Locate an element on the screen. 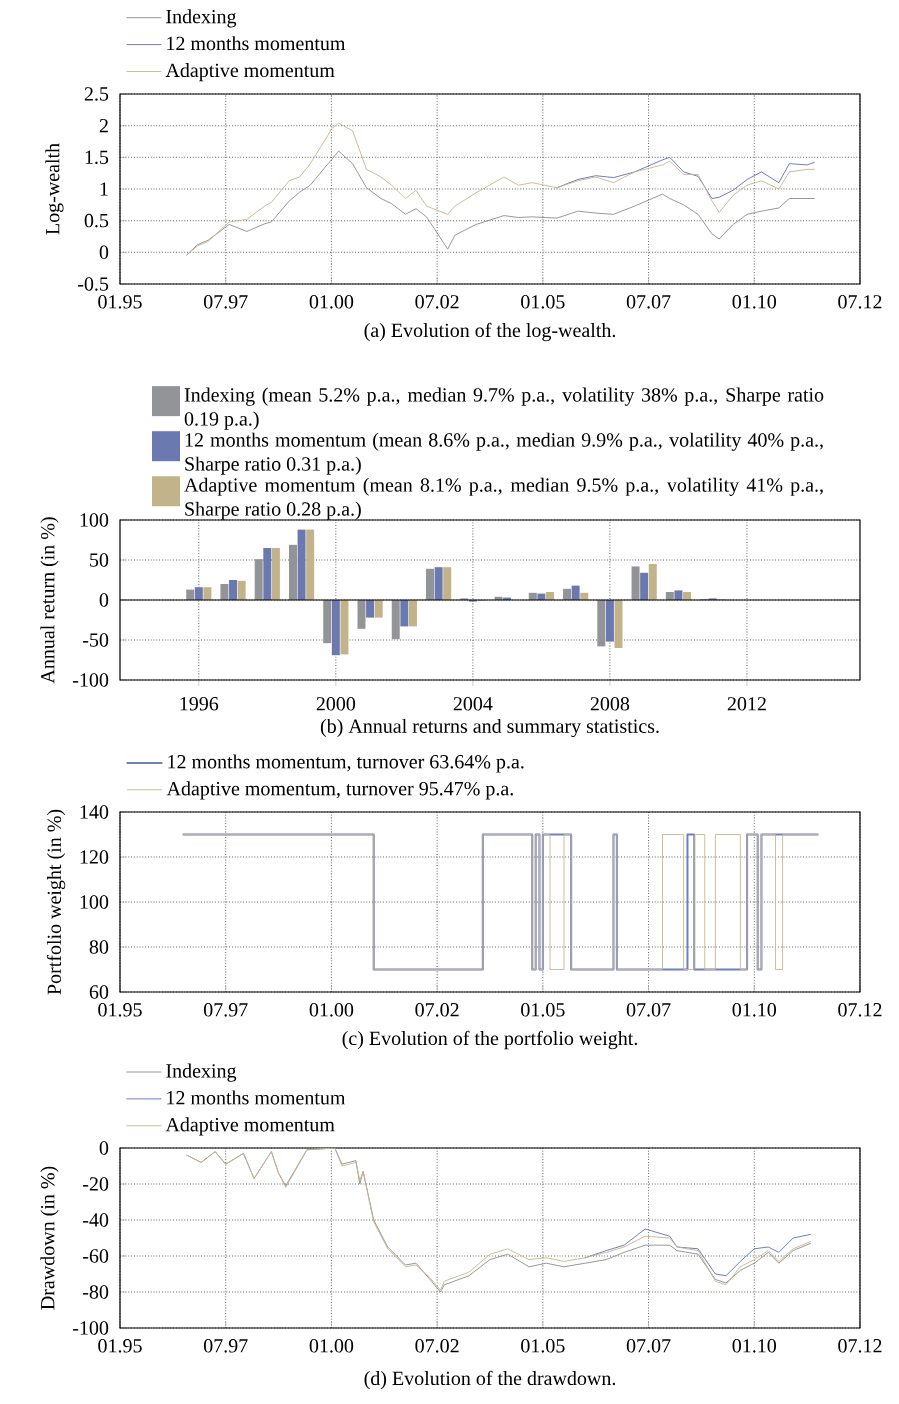 The width and height of the screenshot is (899, 1404). text: (d) Evolution of the drawdown. is located at coordinates (490, 1380).